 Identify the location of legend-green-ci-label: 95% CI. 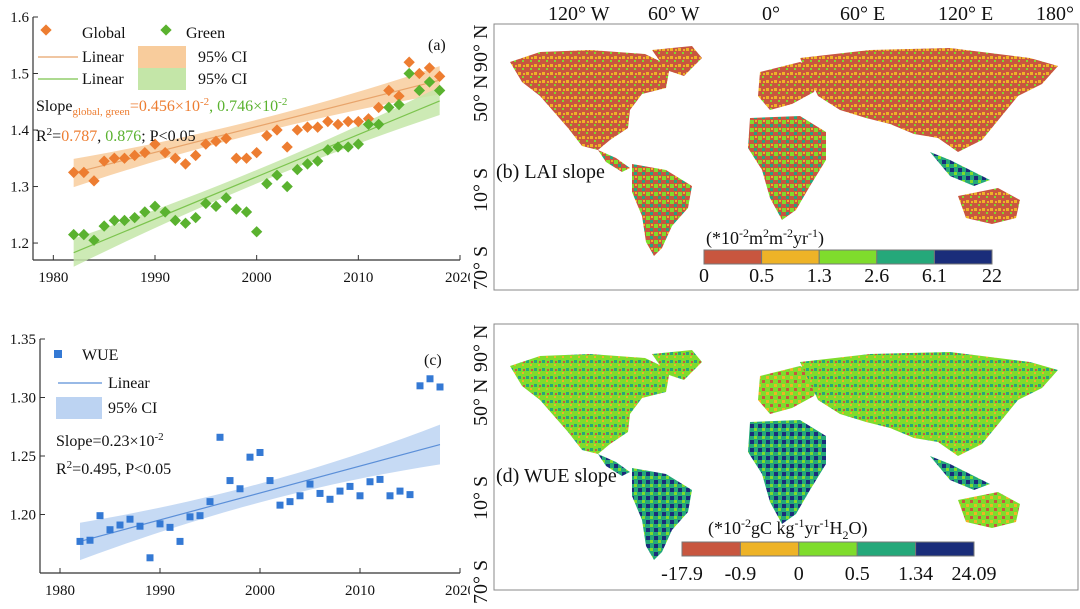
(222, 79).